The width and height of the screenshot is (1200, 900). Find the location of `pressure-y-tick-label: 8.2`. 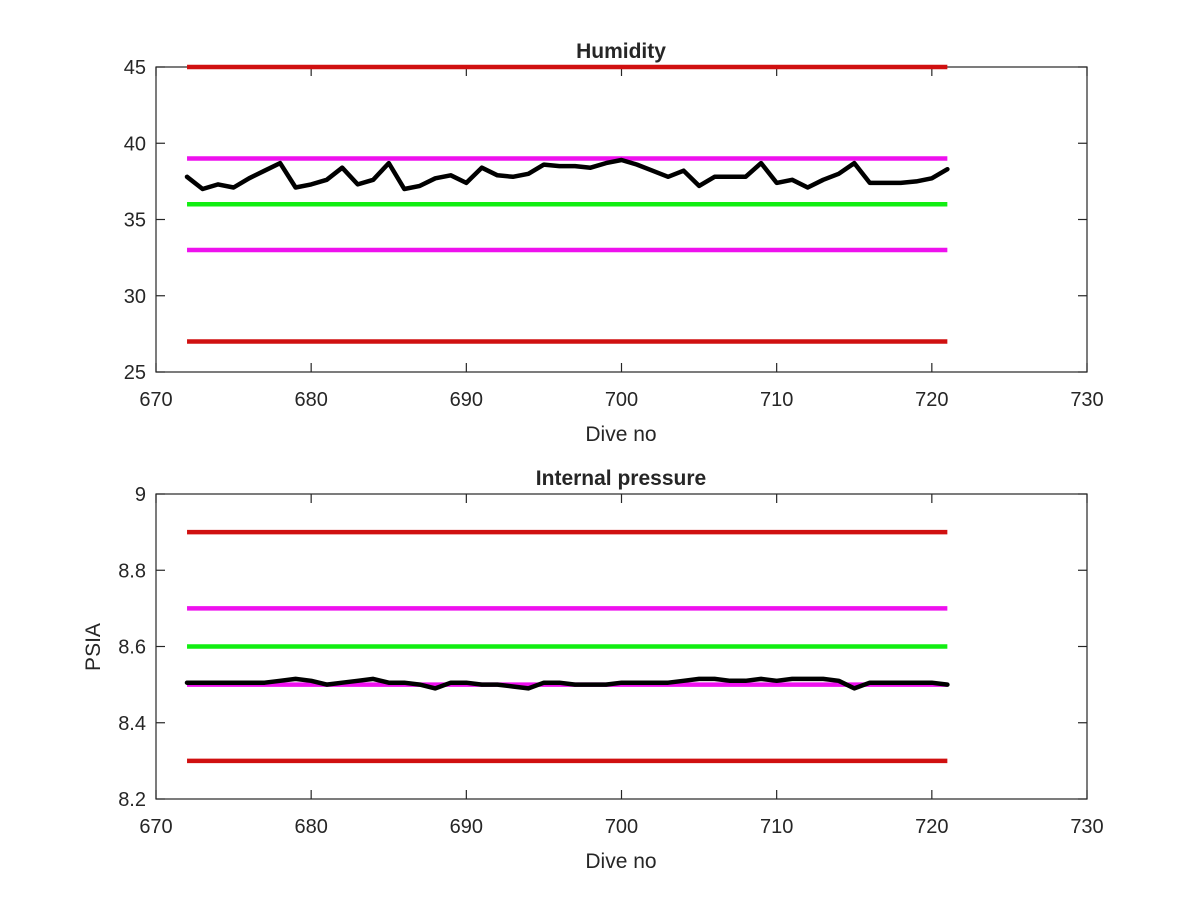

pressure-y-tick-label: 8.2 is located at coordinates (132, 800).